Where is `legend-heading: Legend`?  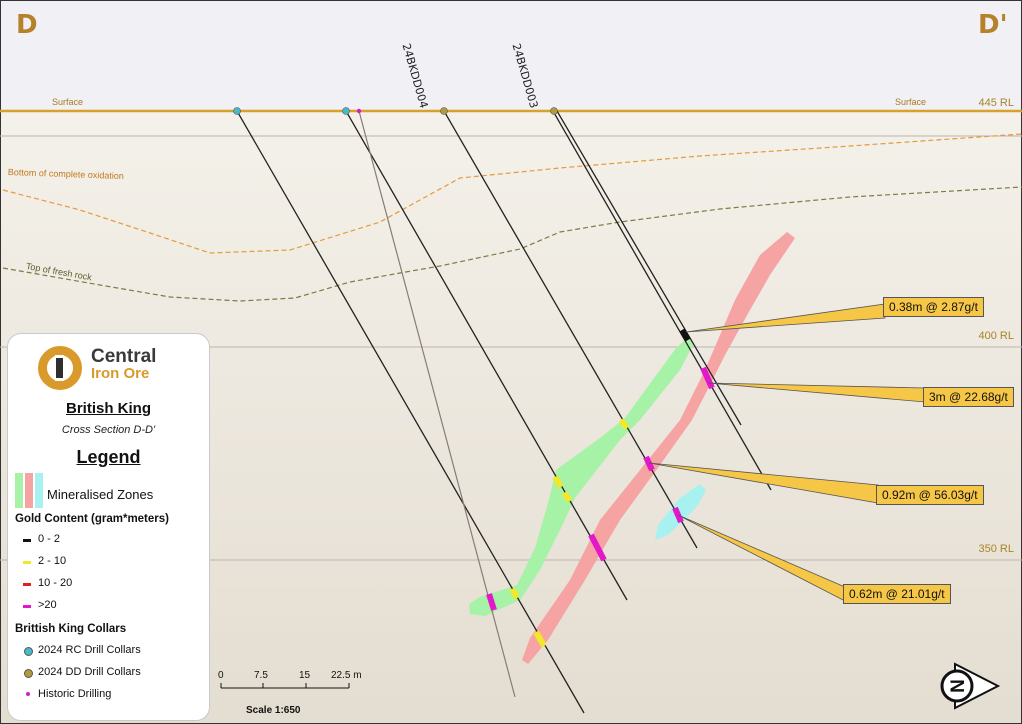 legend-heading: Legend is located at coordinates (108, 457).